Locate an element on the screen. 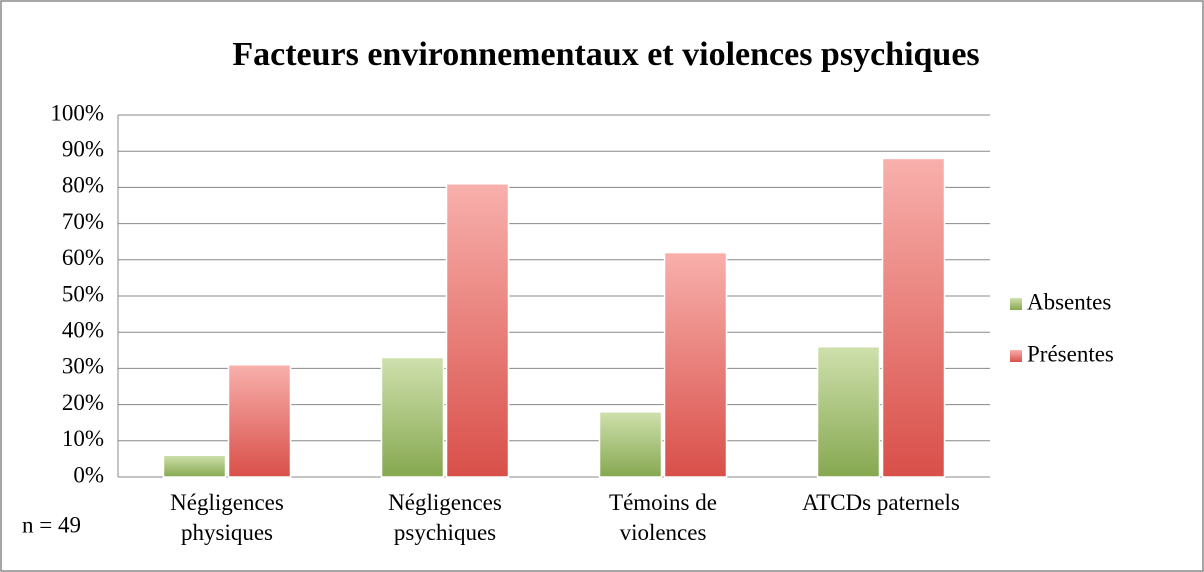 The height and width of the screenshot is (572, 1204). y-tick-label: 10% is located at coordinates (83, 438).